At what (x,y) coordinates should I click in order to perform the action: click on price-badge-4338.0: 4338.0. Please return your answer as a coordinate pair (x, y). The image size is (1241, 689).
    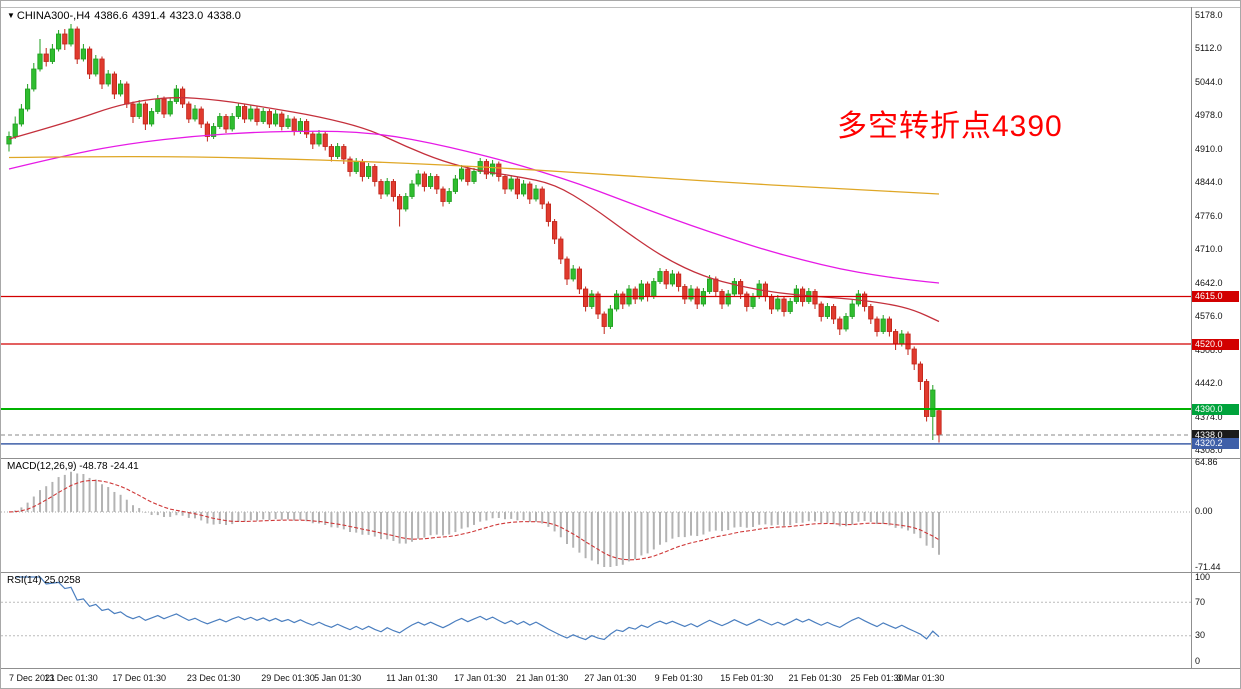
    Looking at the image, I should click on (1215, 435).